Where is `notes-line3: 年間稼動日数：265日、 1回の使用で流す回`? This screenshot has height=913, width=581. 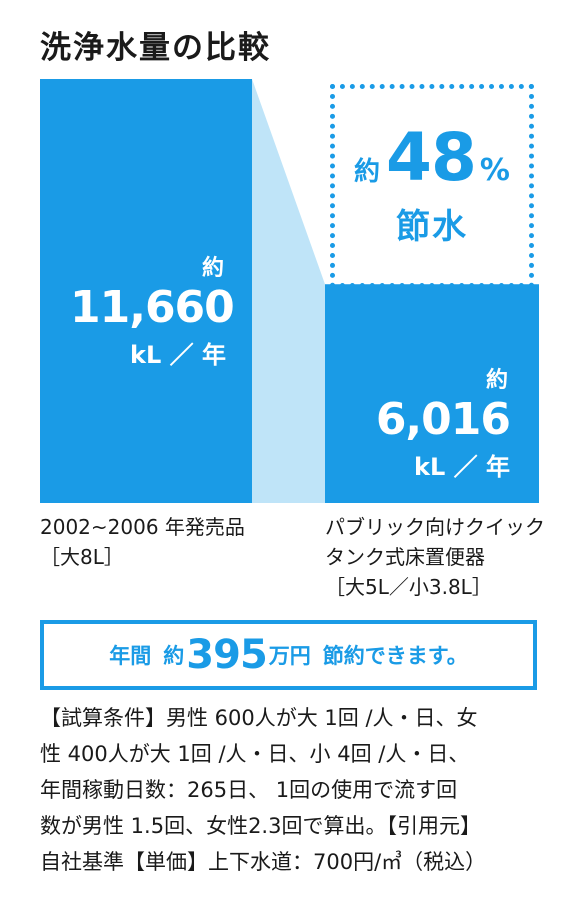 notes-line3: 年間稼動日数：265日、 1回の使用で流す回 is located at coordinates (249, 790).